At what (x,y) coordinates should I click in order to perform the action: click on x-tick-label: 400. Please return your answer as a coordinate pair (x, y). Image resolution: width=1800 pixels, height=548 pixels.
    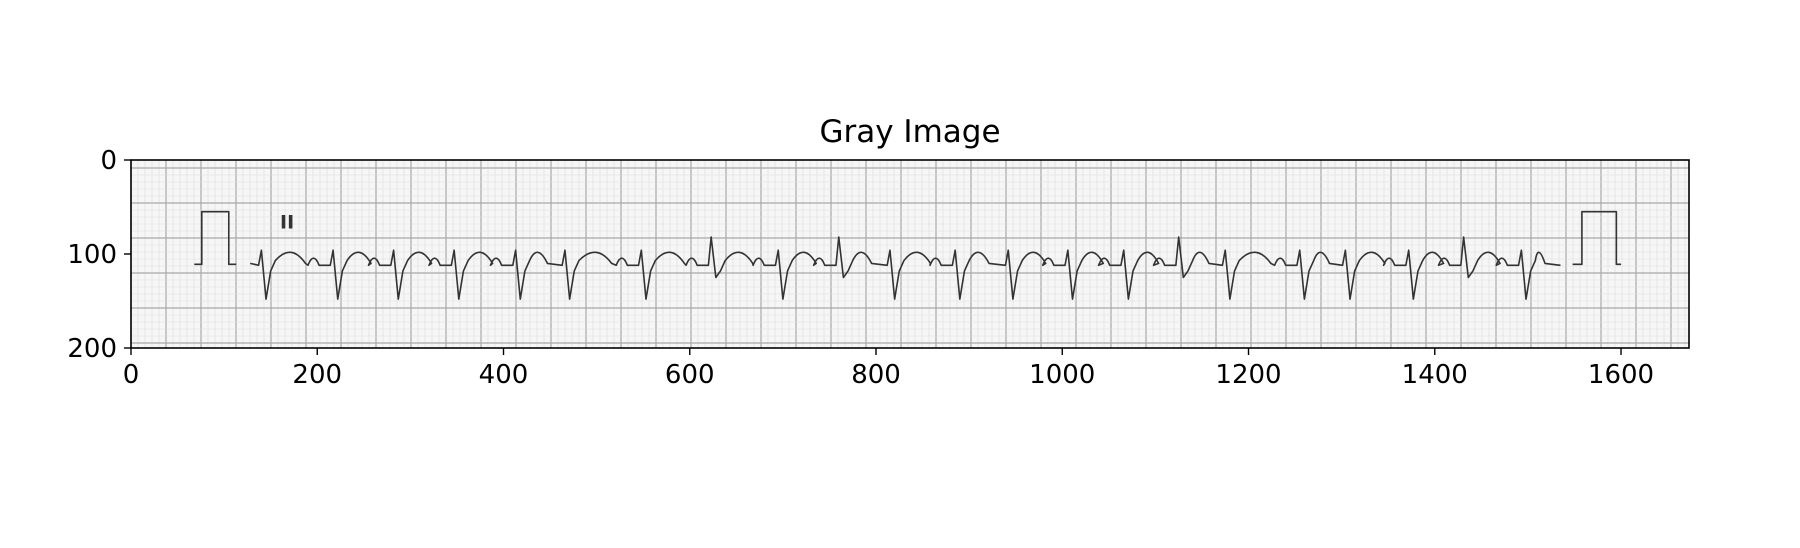
    Looking at the image, I should click on (504, 375).